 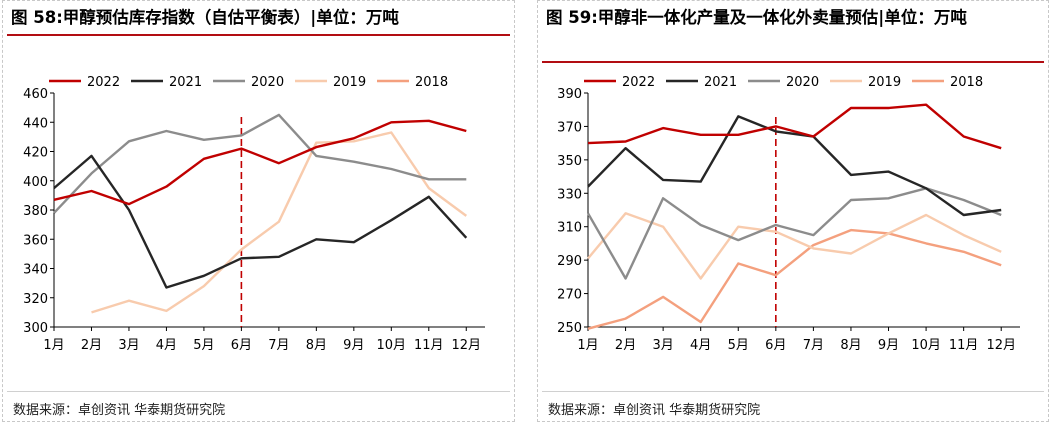 What do you see at coordinates (569, 328) in the screenshot?
I see `y-tick-label: 250` at bounding box center [569, 328].